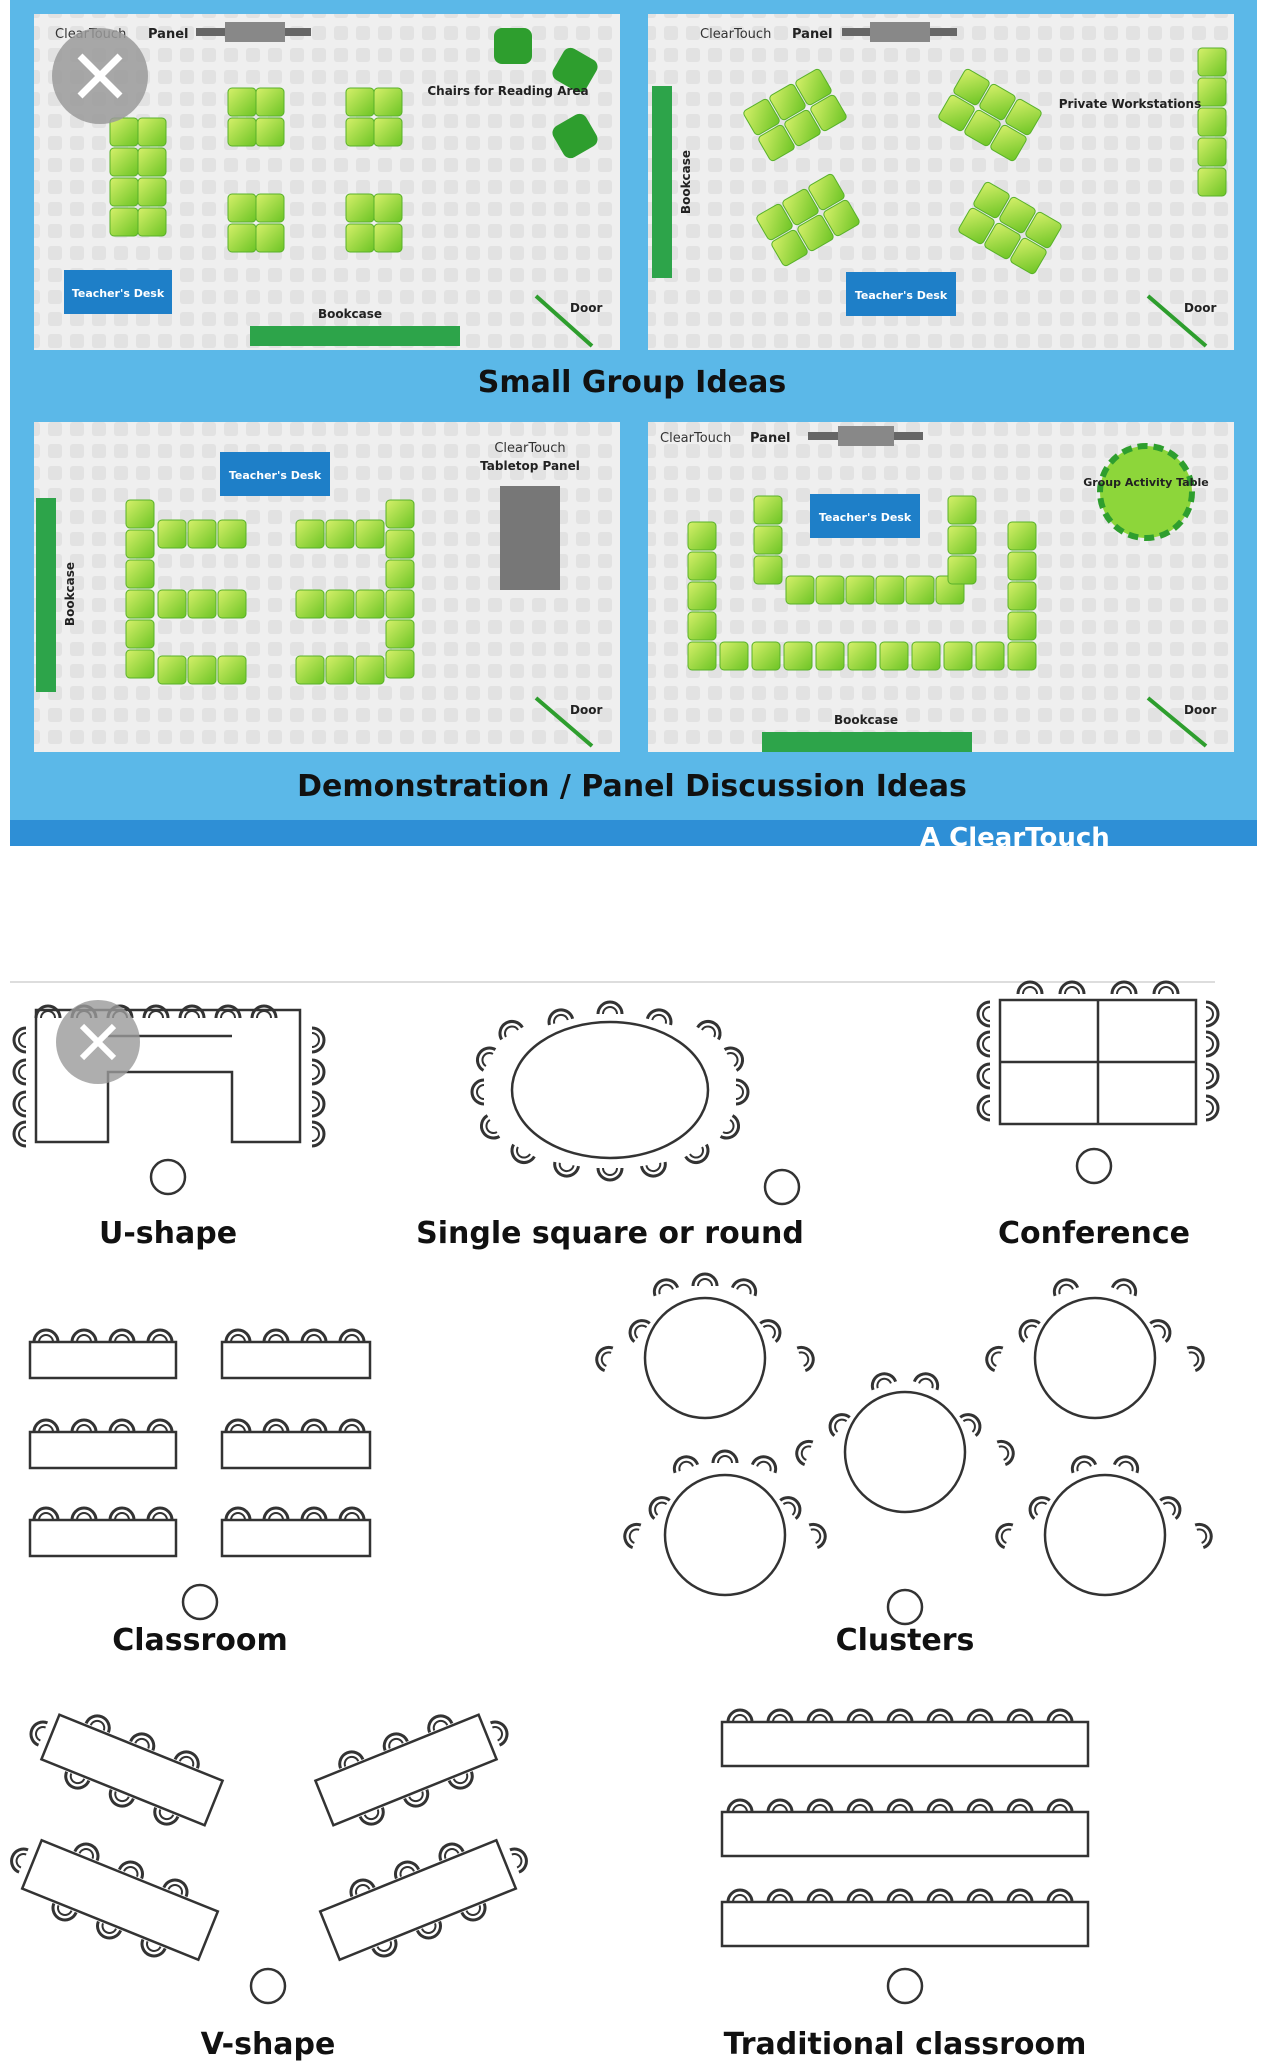 The height and width of the screenshot is (2071, 1262). Describe the element at coordinates (904, 1449) in the screenshot. I see `layout-clusters` at that location.